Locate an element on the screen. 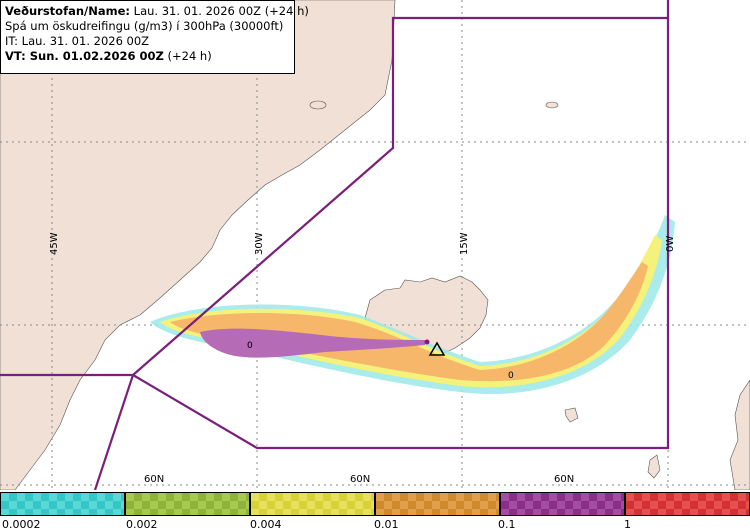 This screenshot has width=750, height=532. legend-label: 0.002 is located at coordinates (142, 524).